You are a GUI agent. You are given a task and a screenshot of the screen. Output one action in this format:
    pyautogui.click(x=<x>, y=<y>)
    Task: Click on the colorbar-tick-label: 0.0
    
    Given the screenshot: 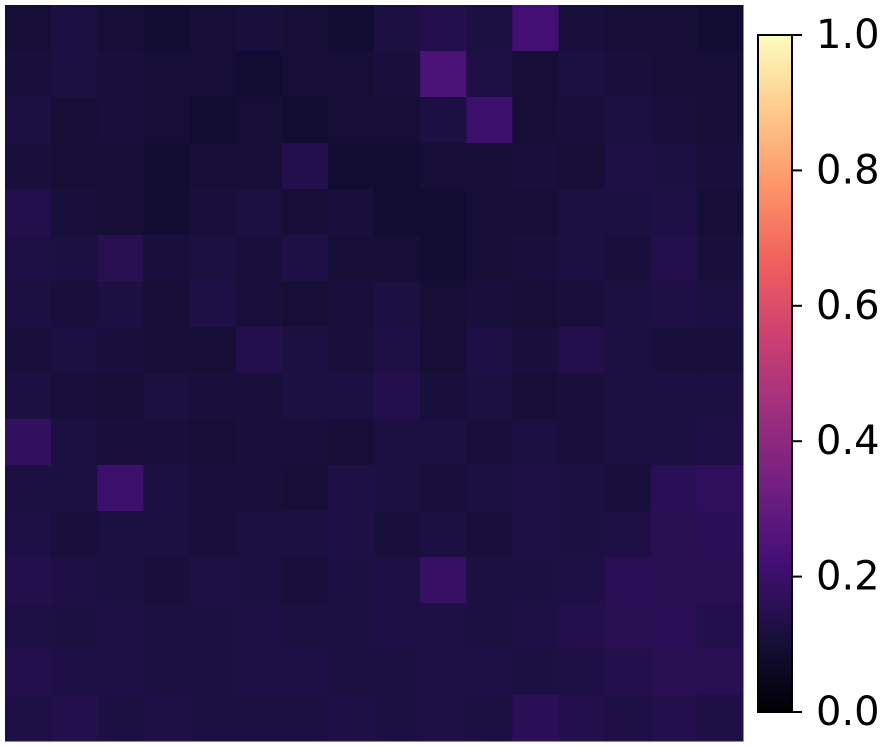 What is the action you would take?
    pyautogui.click(x=848, y=712)
    